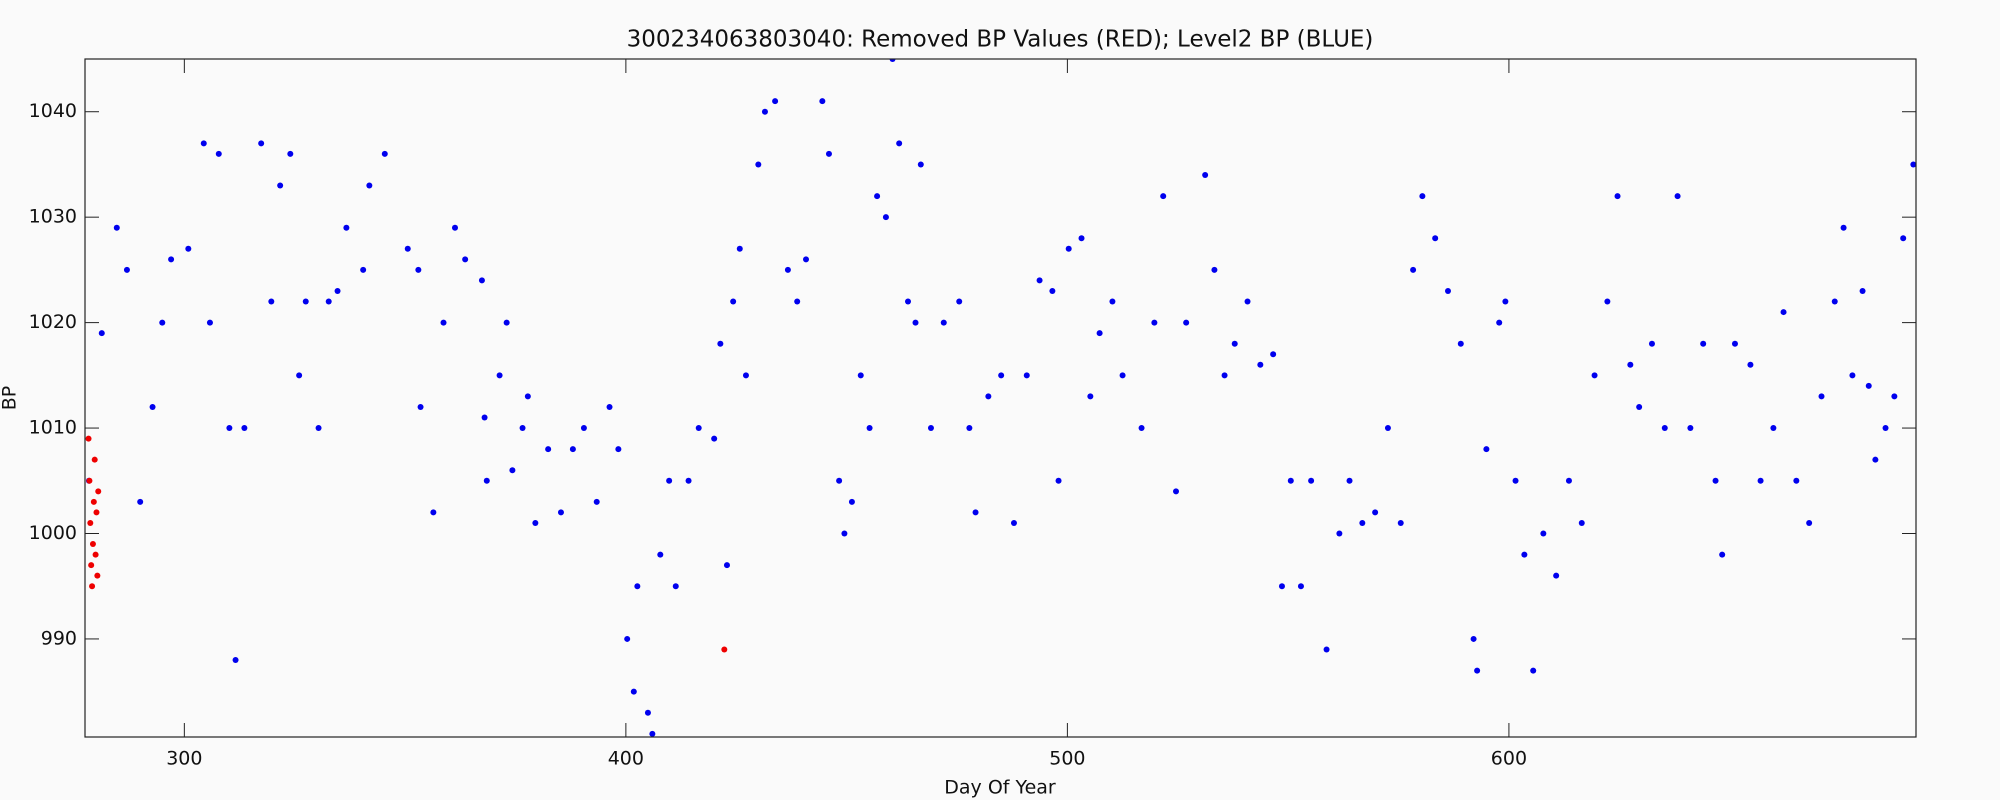 Image resolution: width=2000 pixels, height=800 pixels. What do you see at coordinates (10, 398) in the screenshot?
I see `y-axis-label: BP` at bounding box center [10, 398].